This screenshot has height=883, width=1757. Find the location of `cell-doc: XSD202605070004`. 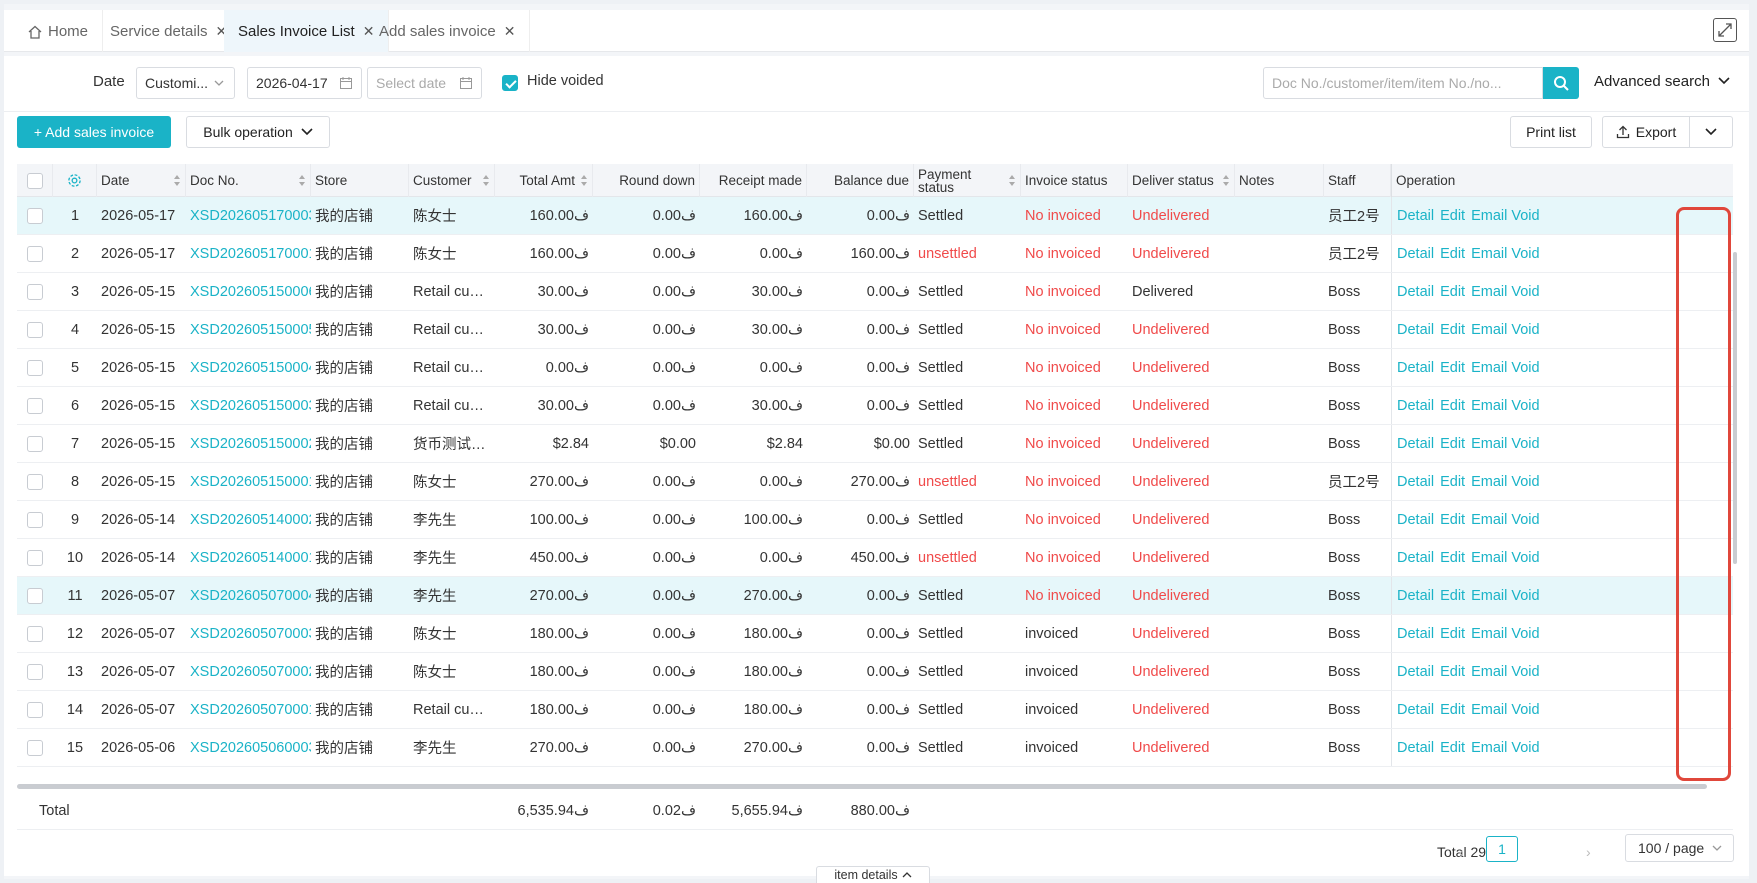

cell-doc: XSD202605070004 is located at coordinates (250, 595).